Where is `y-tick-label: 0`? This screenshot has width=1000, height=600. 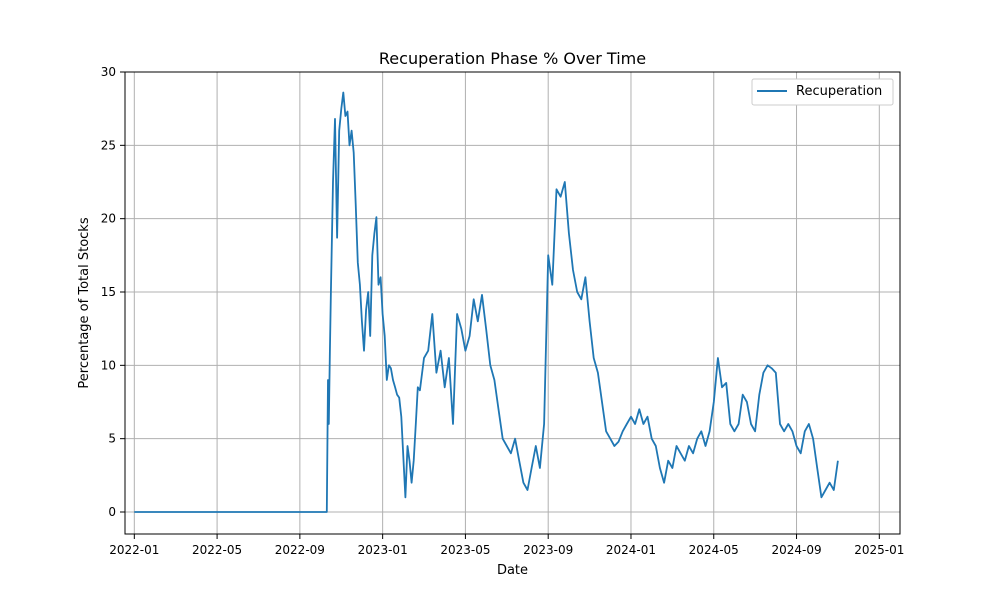 y-tick-label: 0 is located at coordinates (112, 512).